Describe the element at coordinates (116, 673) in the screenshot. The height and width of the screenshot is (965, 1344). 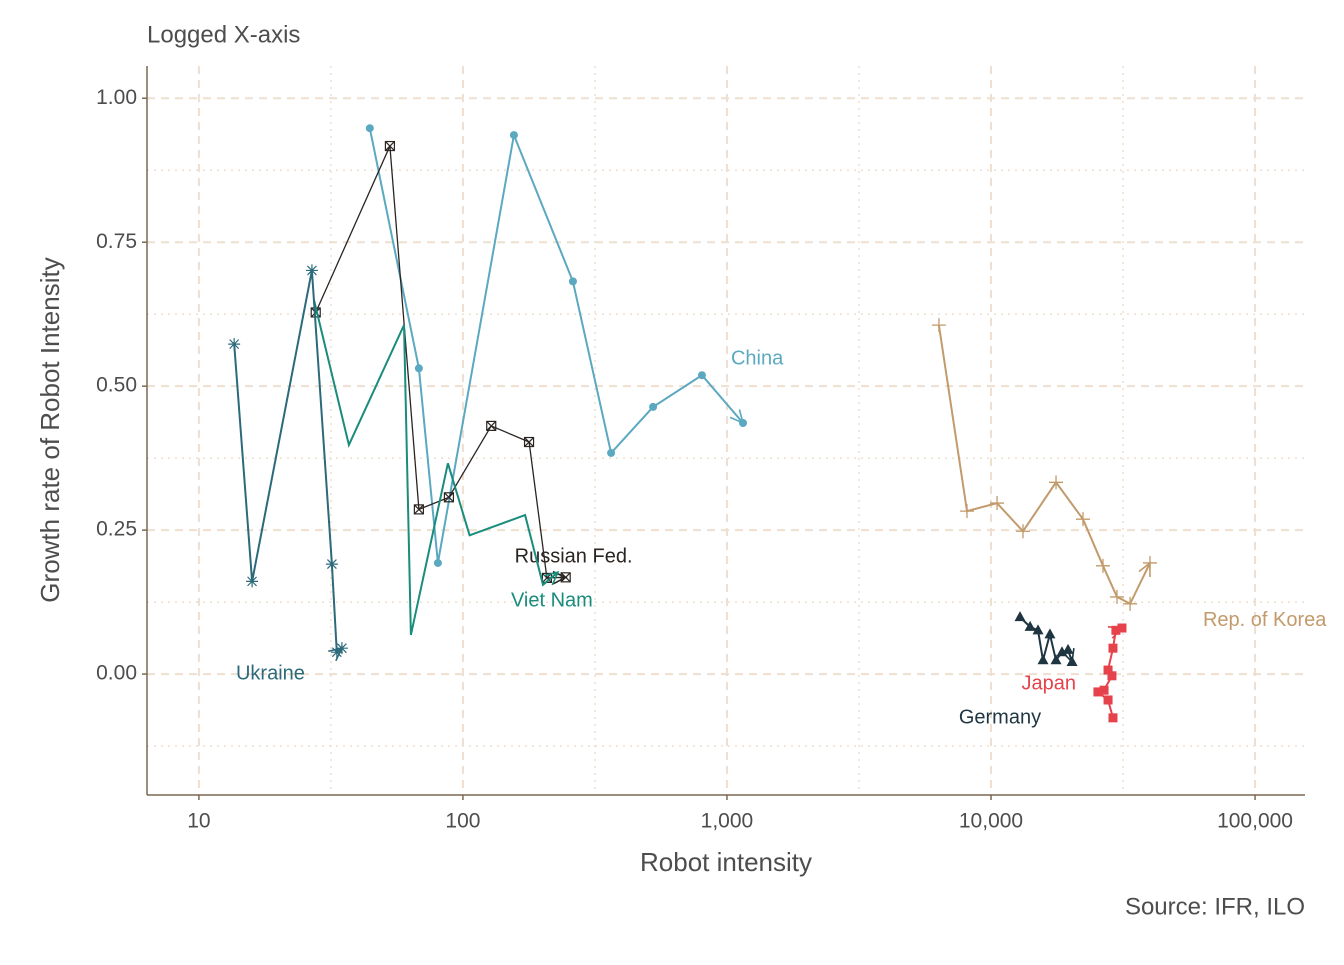
I see `y-tick-label: 0.00` at that location.